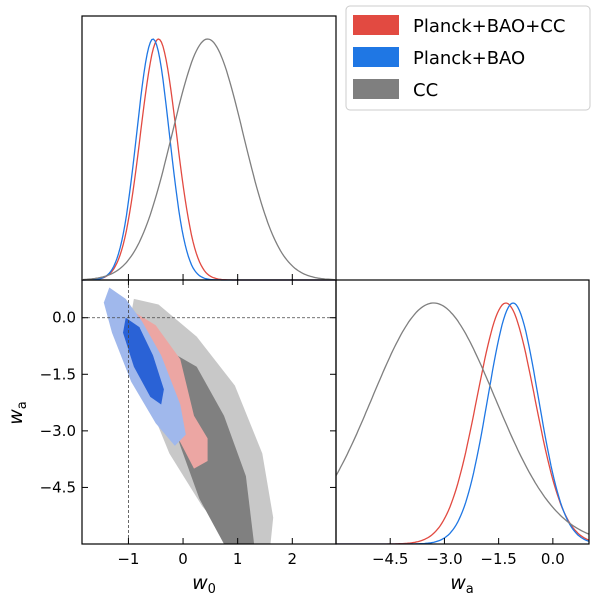 This screenshot has height=599, width=594. I want to click on legend-label-planck-bao-cc: Planck+BAO+CC, so click(489, 26).